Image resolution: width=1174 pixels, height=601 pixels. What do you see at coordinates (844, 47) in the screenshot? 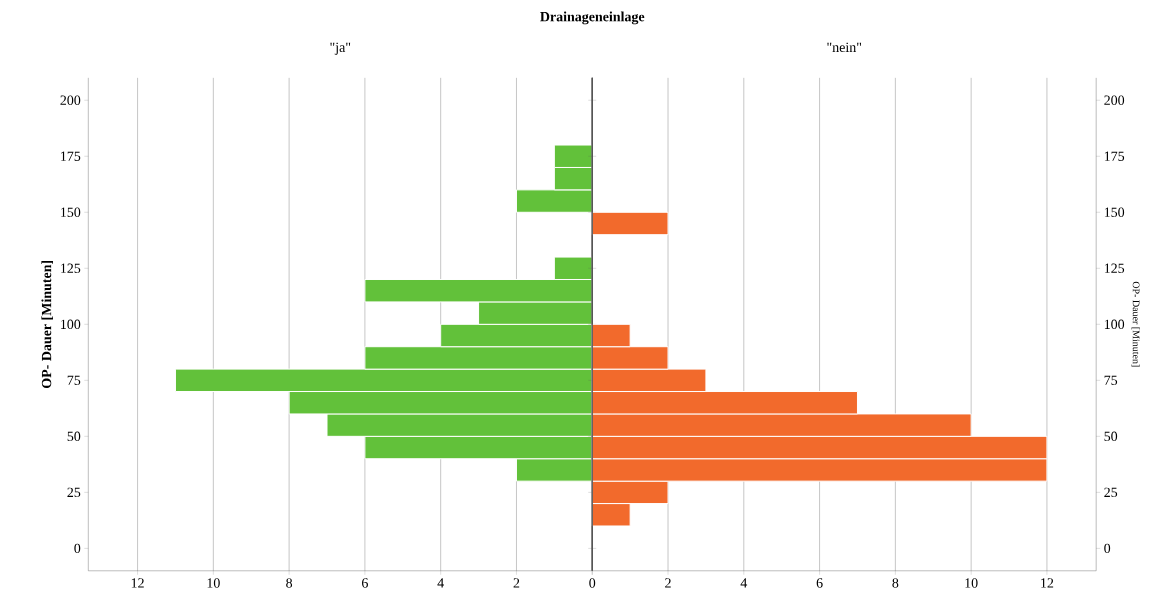
I see `chart-title: "nein"` at bounding box center [844, 47].